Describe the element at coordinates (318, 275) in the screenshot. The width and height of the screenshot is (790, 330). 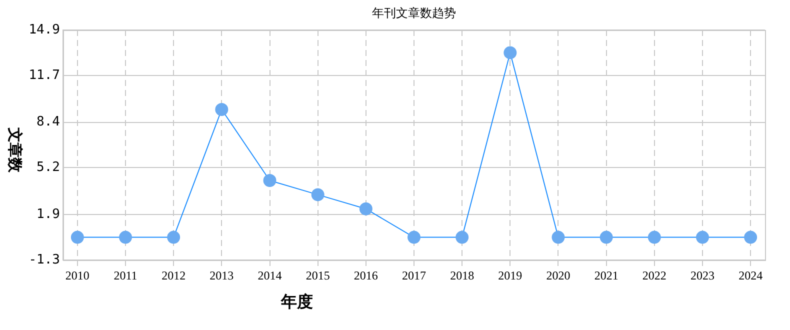
I see `x-tick-label: 2015` at that location.